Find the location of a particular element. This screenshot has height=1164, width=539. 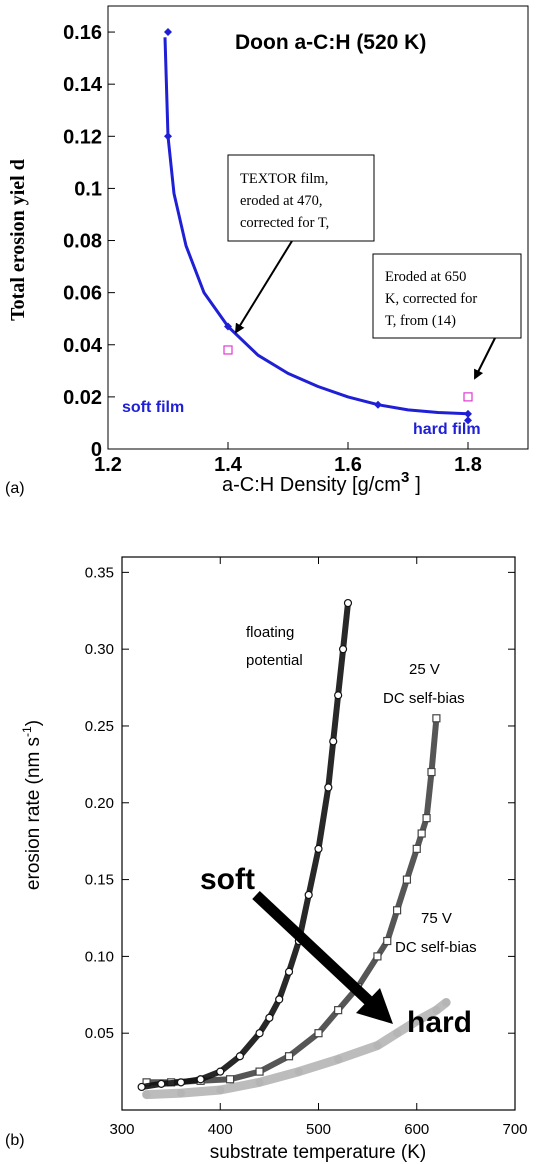

label-25v-line-1: 25 V is located at coordinates (424, 669).